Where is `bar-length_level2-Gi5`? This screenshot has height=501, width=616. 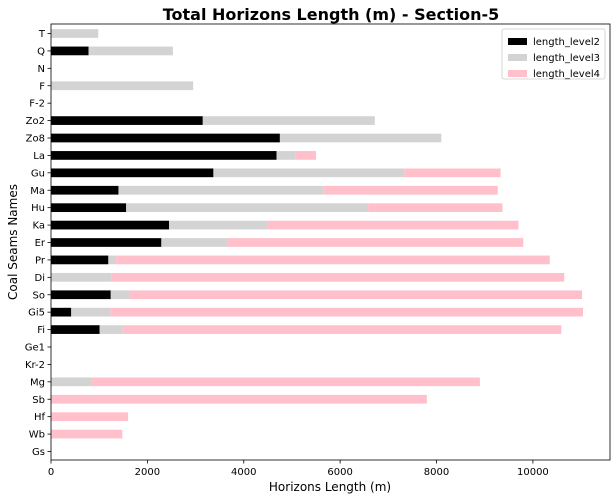 bar-length_level2-Gi5 is located at coordinates (61, 312).